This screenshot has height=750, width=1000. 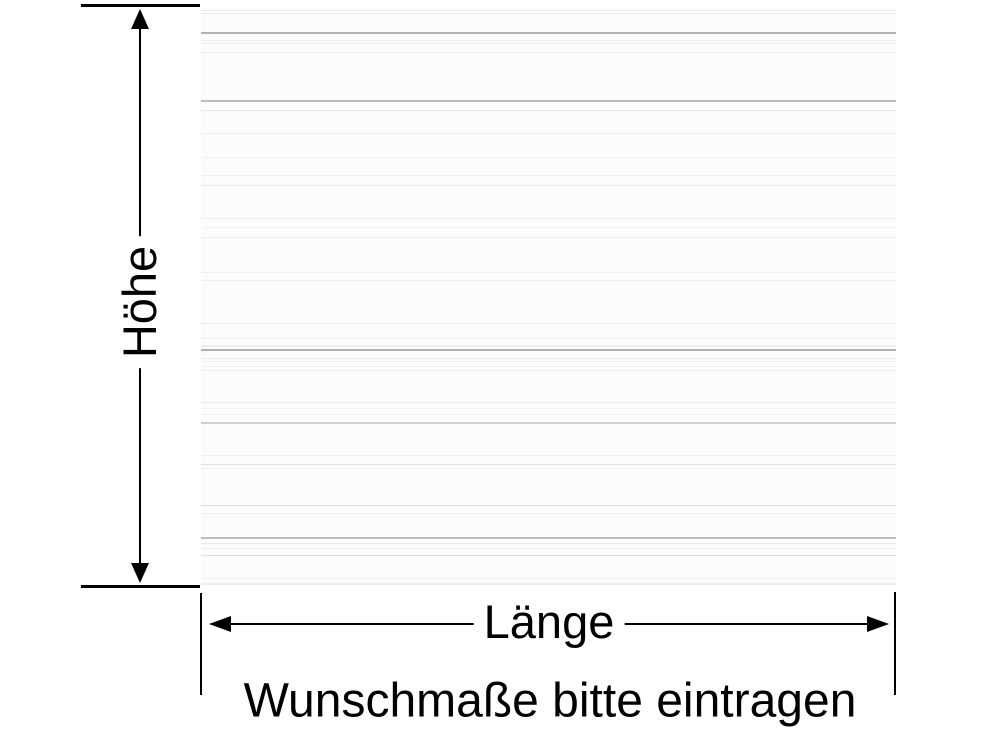 What do you see at coordinates (140, 19) in the screenshot?
I see `arrow-up-icon` at bounding box center [140, 19].